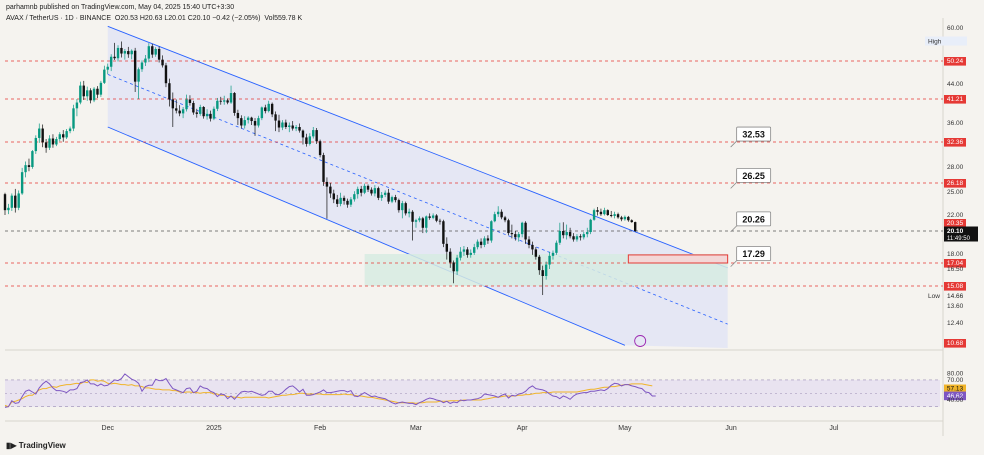 The image size is (984, 455). What do you see at coordinates (955, 396) in the screenshot?
I see `rsi-tick-3: 46.62` at bounding box center [955, 396].